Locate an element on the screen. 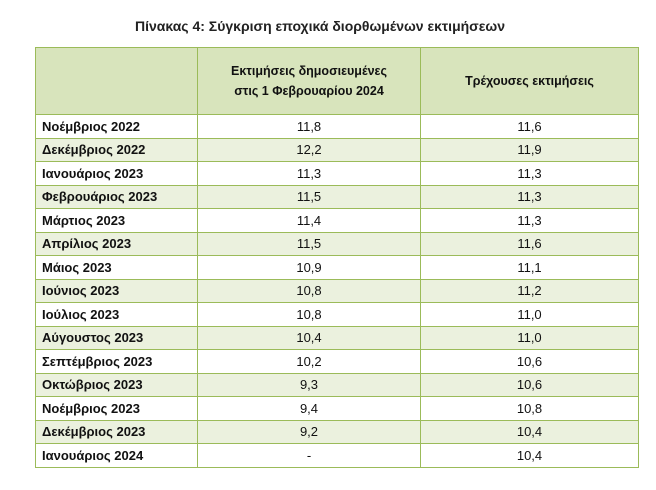 The height and width of the screenshot is (490, 656). month-cell: Δεκέμβριος 2023 is located at coordinates (116, 431).